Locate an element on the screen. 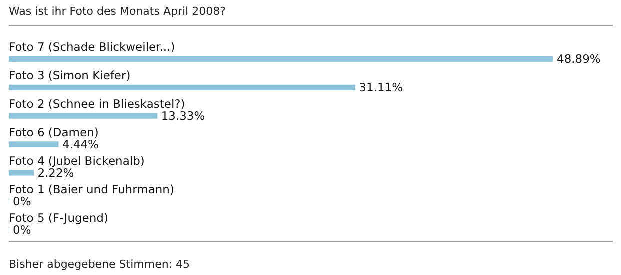 This screenshot has height=275, width=621. y-tick-label: Foto 6 (Damen) is located at coordinates (54, 133).